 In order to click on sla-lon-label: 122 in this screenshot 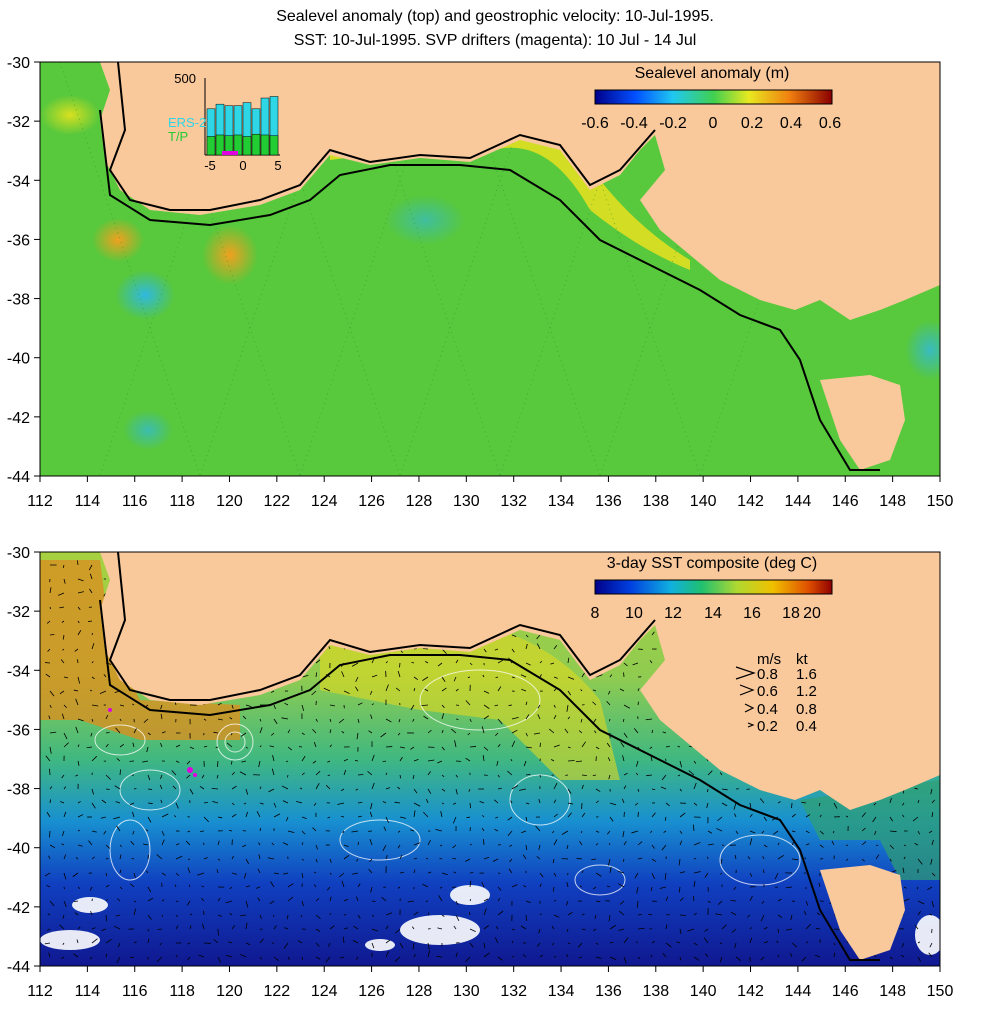, I will do `click(276, 501)`.